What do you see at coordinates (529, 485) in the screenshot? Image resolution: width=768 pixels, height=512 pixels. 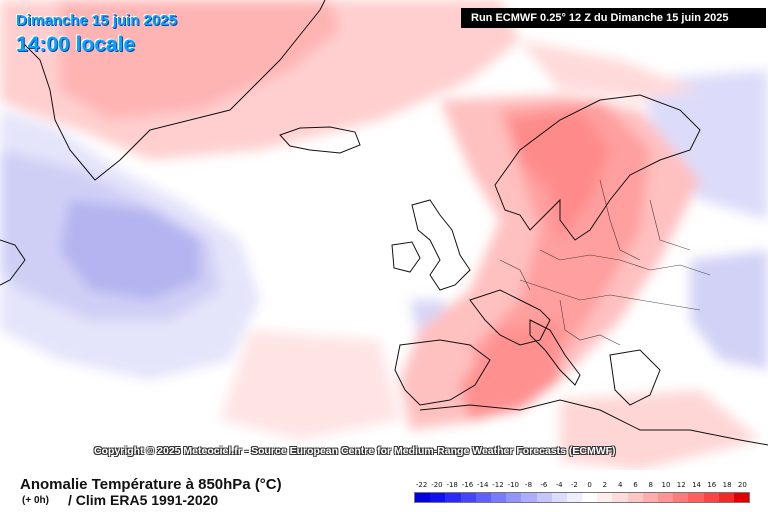 I see `legend-label: -8` at bounding box center [529, 485].